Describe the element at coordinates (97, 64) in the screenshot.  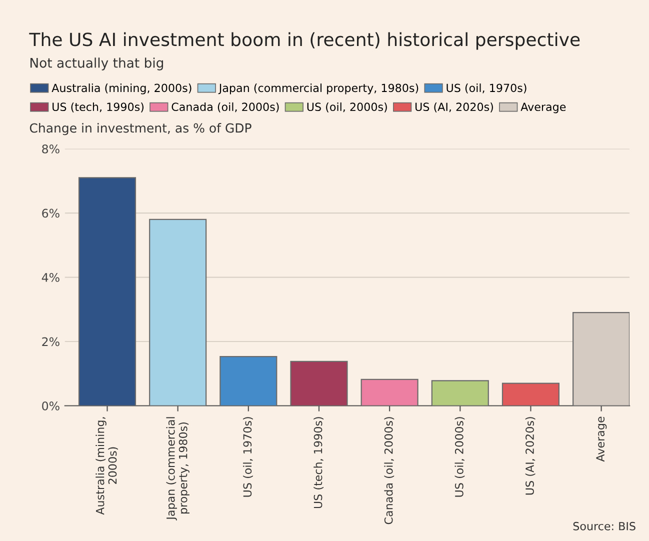
I see `chart-subtitle: Not actually that big` at that location.